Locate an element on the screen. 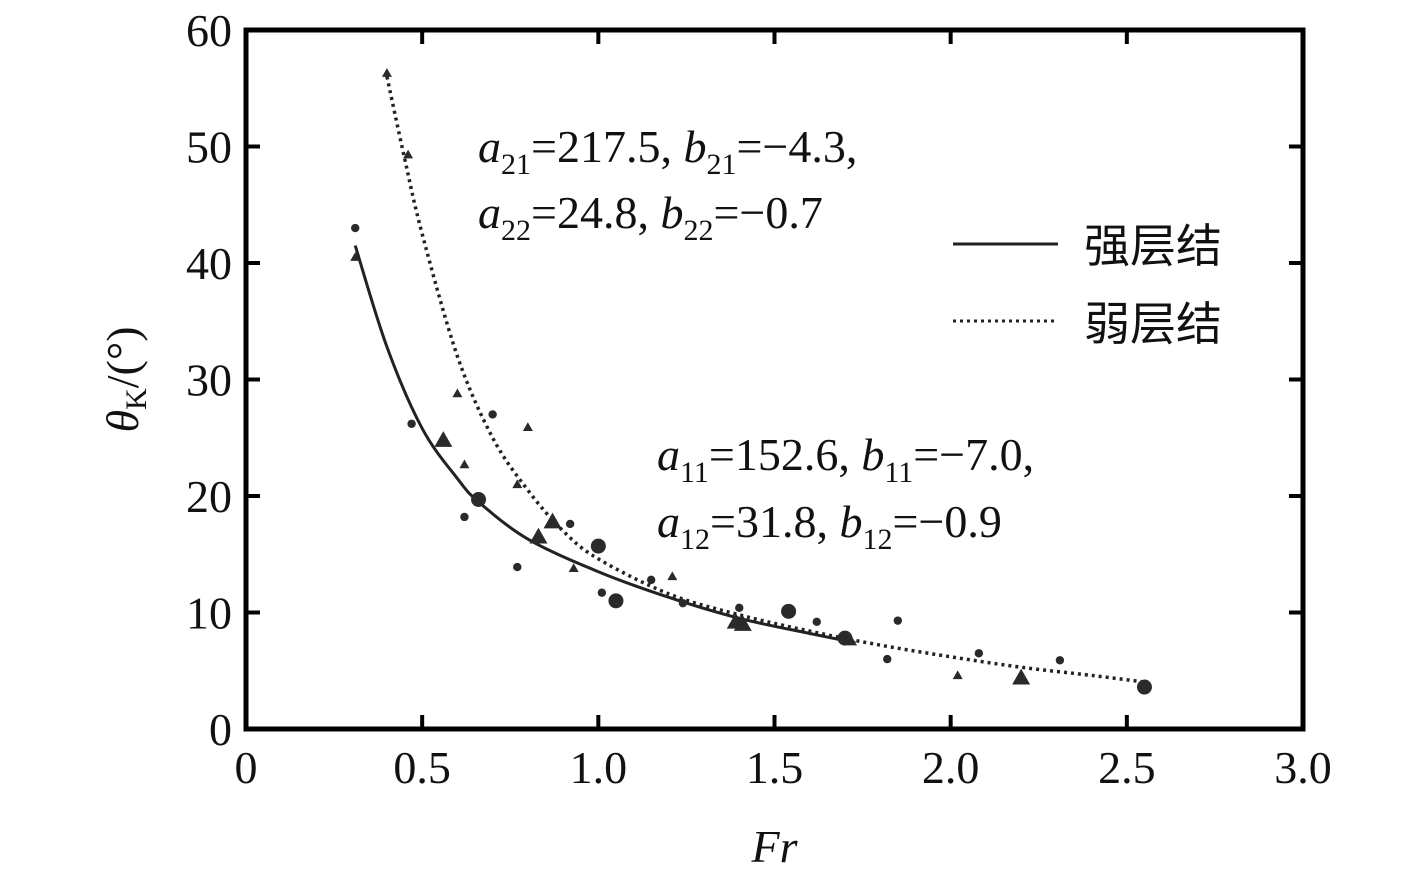 The width and height of the screenshot is (1417, 881). y-tick-label: 60 is located at coordinates (209, 30).